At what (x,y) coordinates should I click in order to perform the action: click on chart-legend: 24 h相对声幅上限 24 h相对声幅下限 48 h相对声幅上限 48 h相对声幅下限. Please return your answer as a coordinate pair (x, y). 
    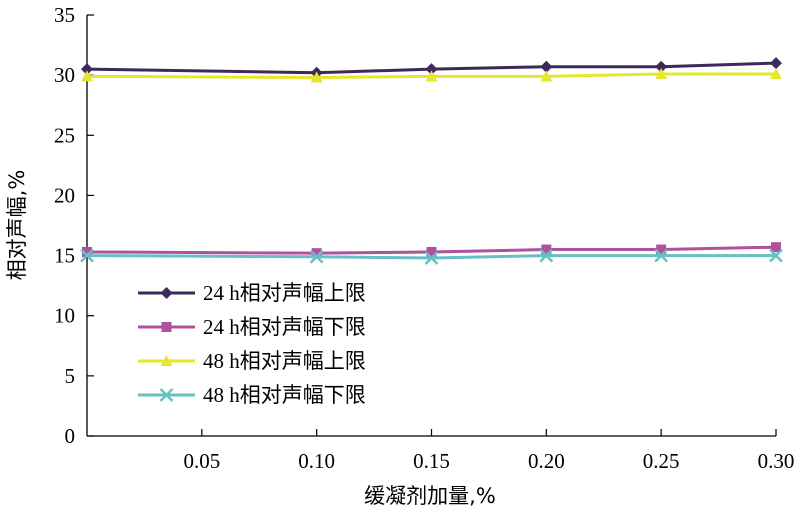
    Looking at the image, I should click on (252, 344).